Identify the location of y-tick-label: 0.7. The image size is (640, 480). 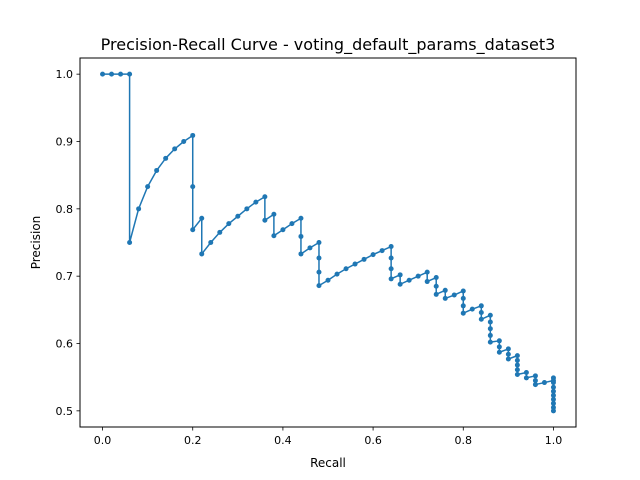
(65, 276).